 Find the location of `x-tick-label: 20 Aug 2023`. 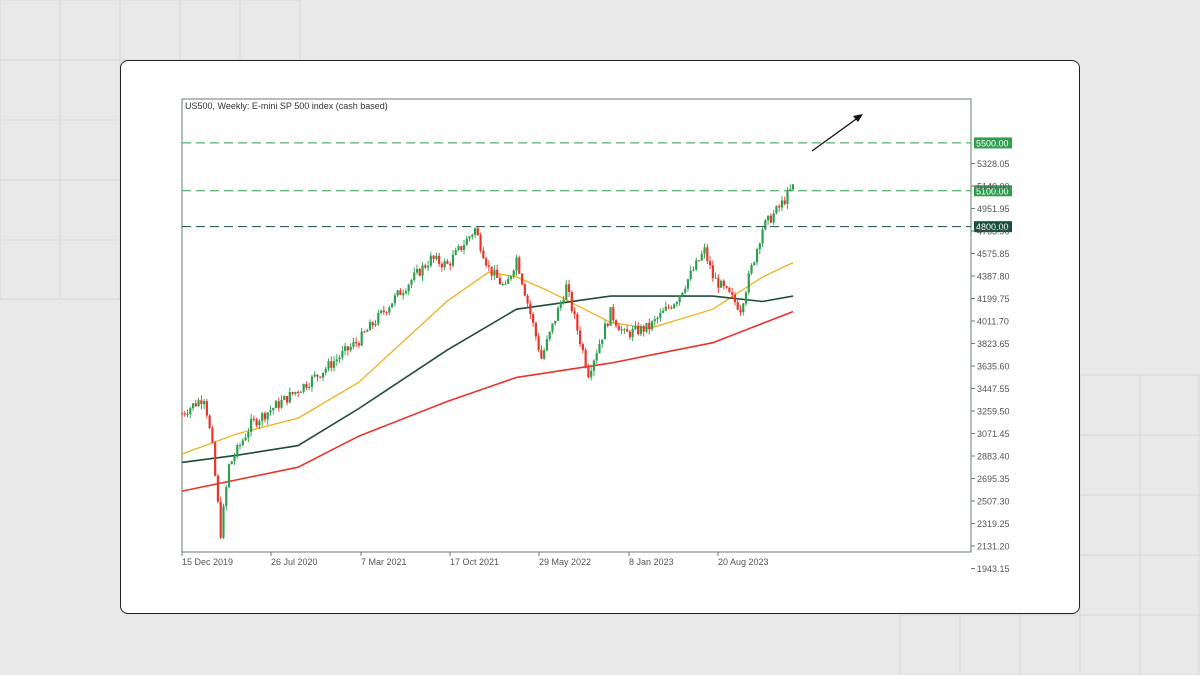

x-tick-label: 20 Aug 2023 is located at coordinates (743, 562).